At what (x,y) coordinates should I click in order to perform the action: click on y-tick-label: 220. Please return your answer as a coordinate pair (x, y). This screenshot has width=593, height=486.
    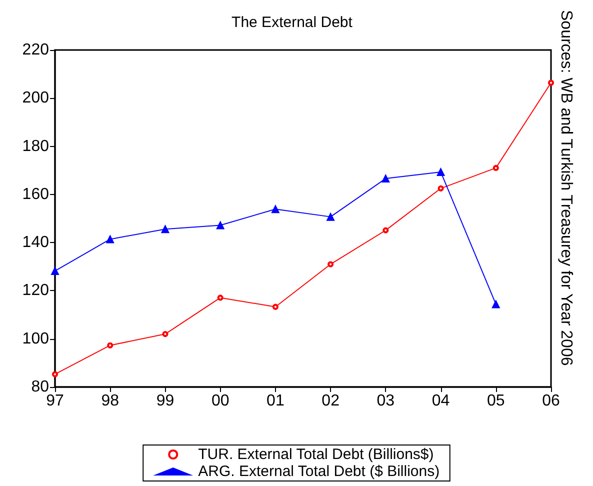
    Looking at the image, I should click on (36, 50).